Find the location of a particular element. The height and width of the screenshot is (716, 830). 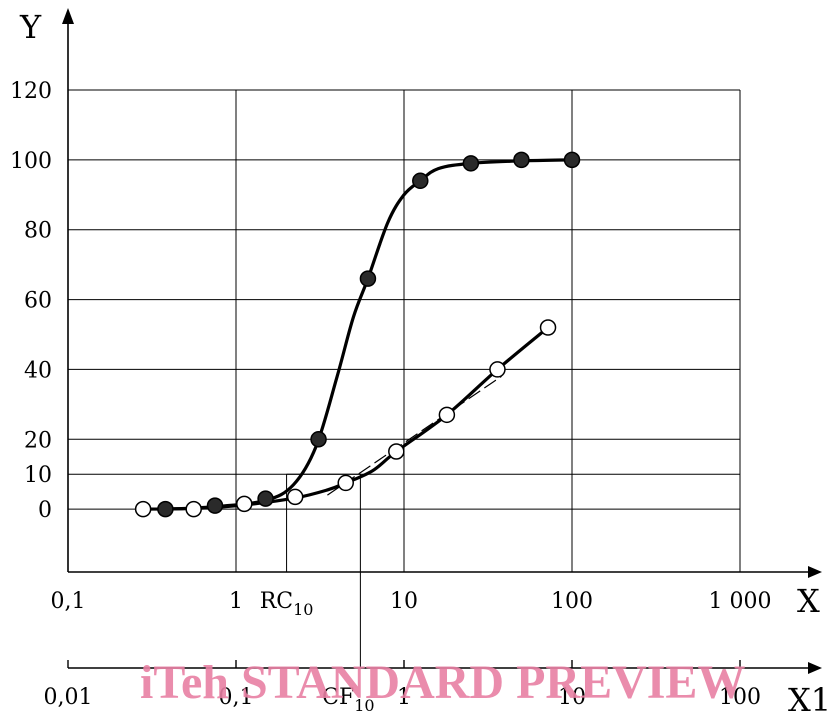

y-tick-label: 60 is located at coordinates (38, 301).